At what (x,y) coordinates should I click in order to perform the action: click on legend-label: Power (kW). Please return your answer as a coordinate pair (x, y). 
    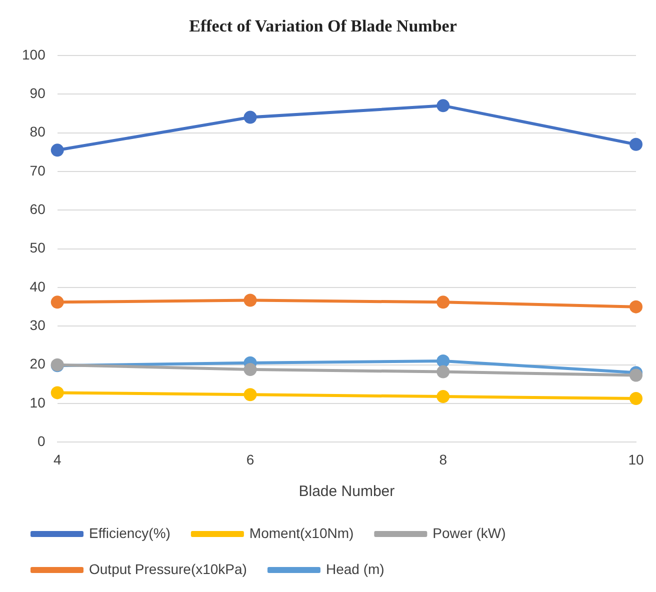
    Looking at the image, I should click on (469, 532).